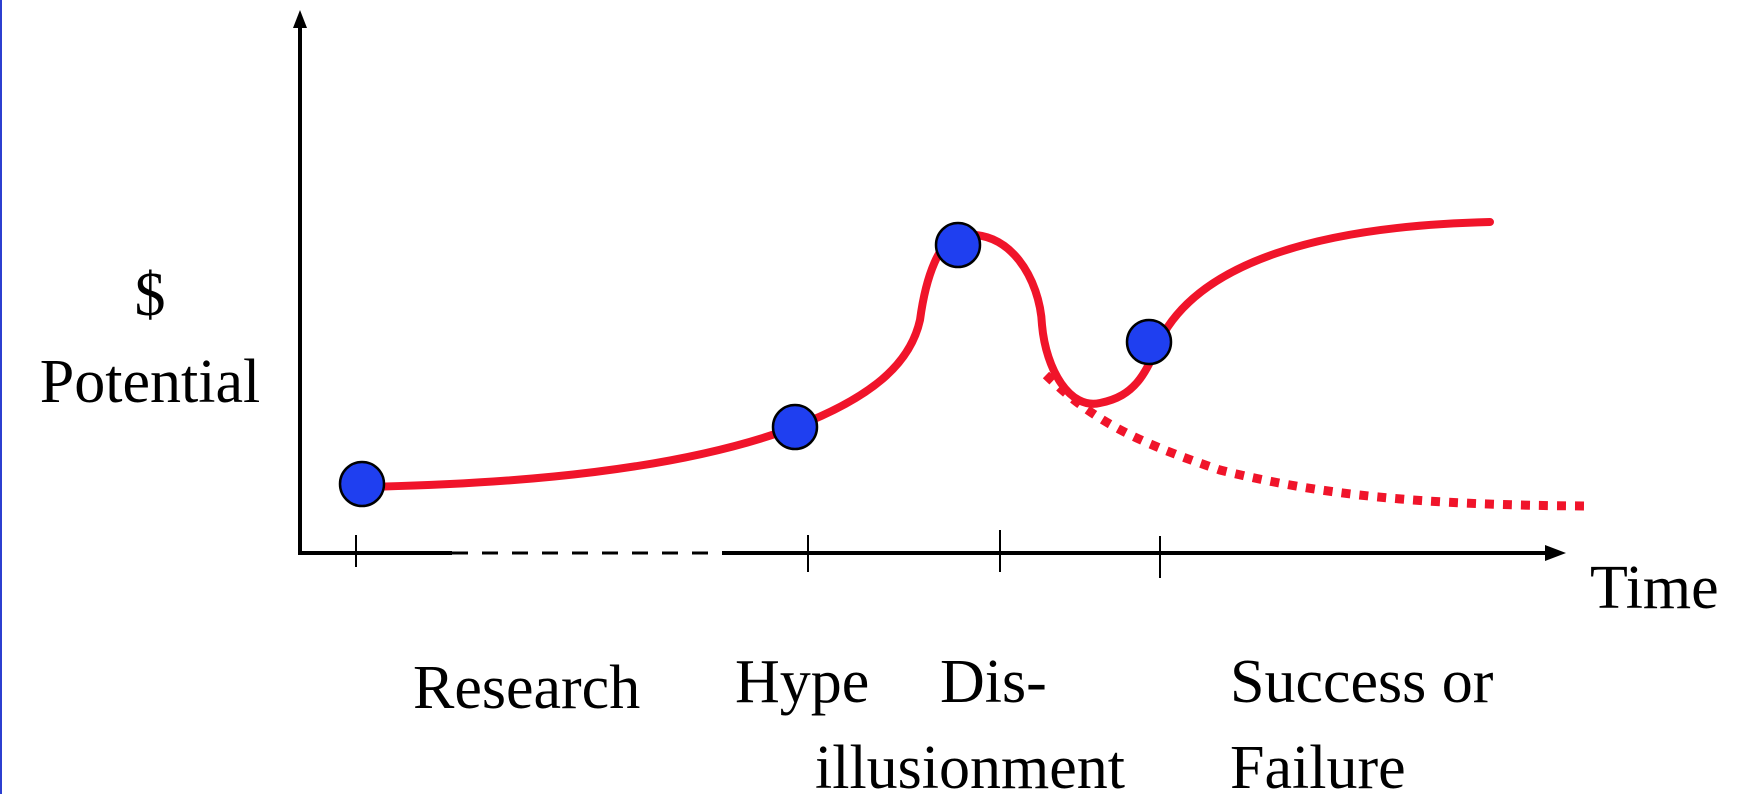 The image size is (1740, 794). What do you see at coordinates (1, 397) in the screenshot?
I see `slide-left-border` at bounding box center [1, 397].